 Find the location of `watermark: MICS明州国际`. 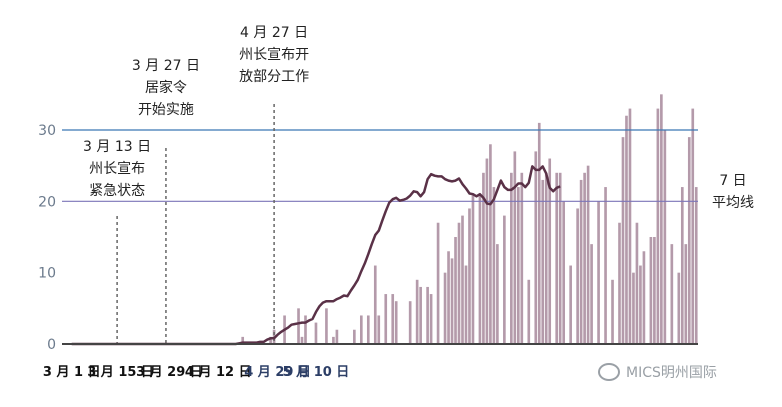

watermark: MICS明州国际 is located at coordinates (657, 372).